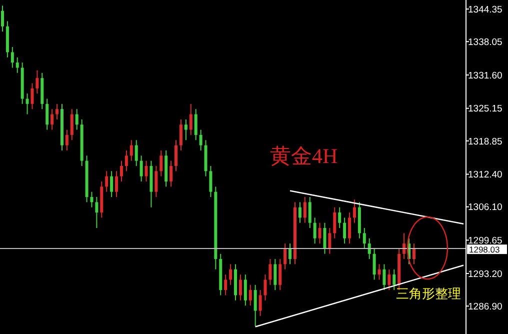  I want to click on annotation: 黄金4H, so click(304, 156).